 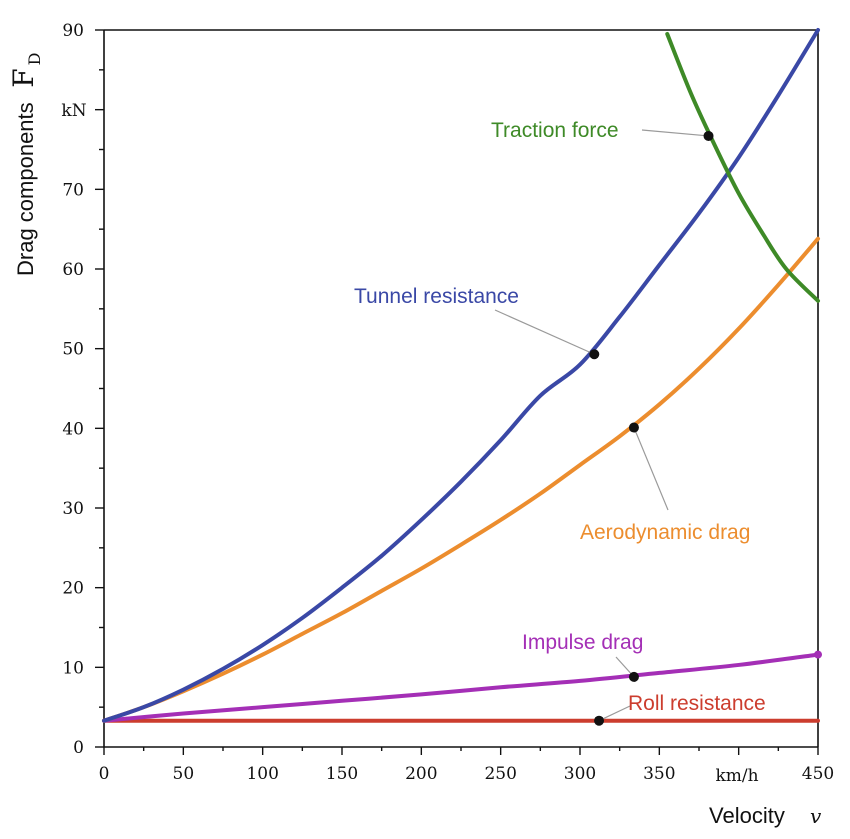 What do you see at coordinates (461, 687) in the screenshot?
I see `series-line-impulse-drag` at bounding box center [461, 687].